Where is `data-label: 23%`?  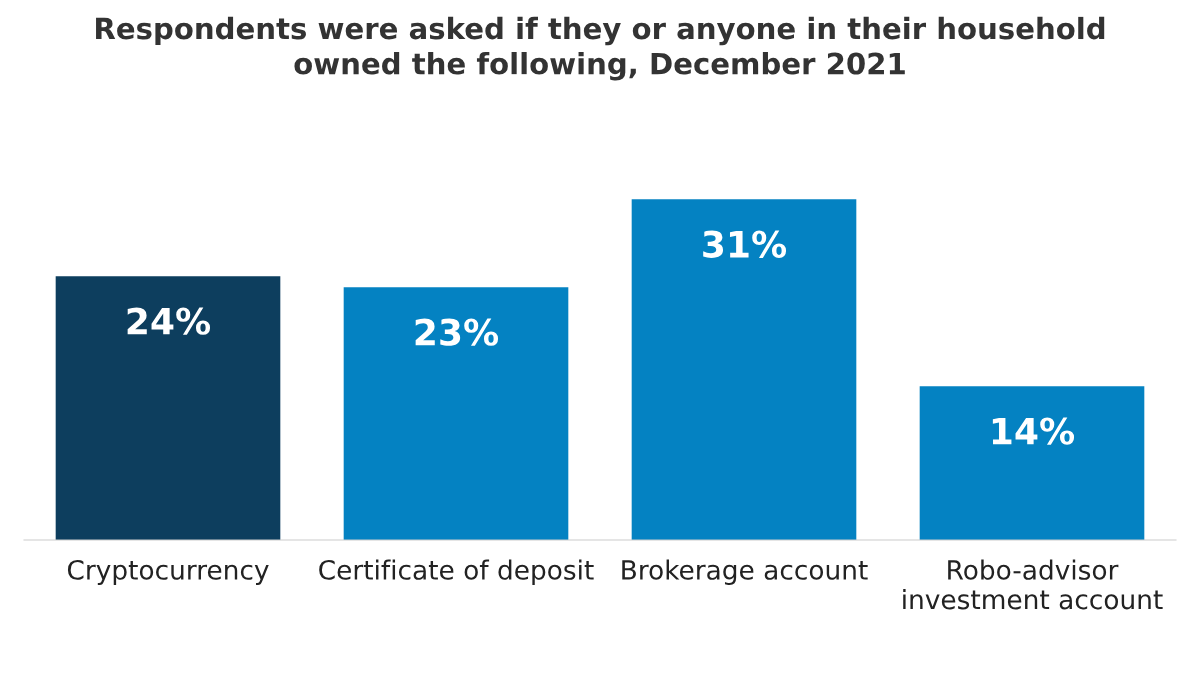
data-label: 23% is located at coordinates (457, 332).